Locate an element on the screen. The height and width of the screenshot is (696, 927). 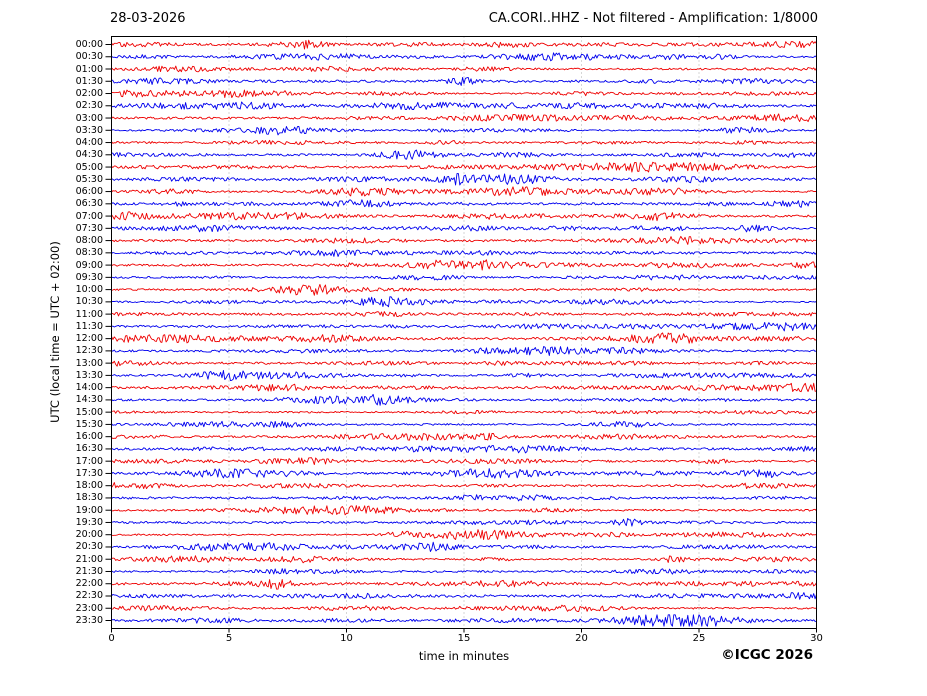
time-label: 05:30 is located at coordinates (89, 179).